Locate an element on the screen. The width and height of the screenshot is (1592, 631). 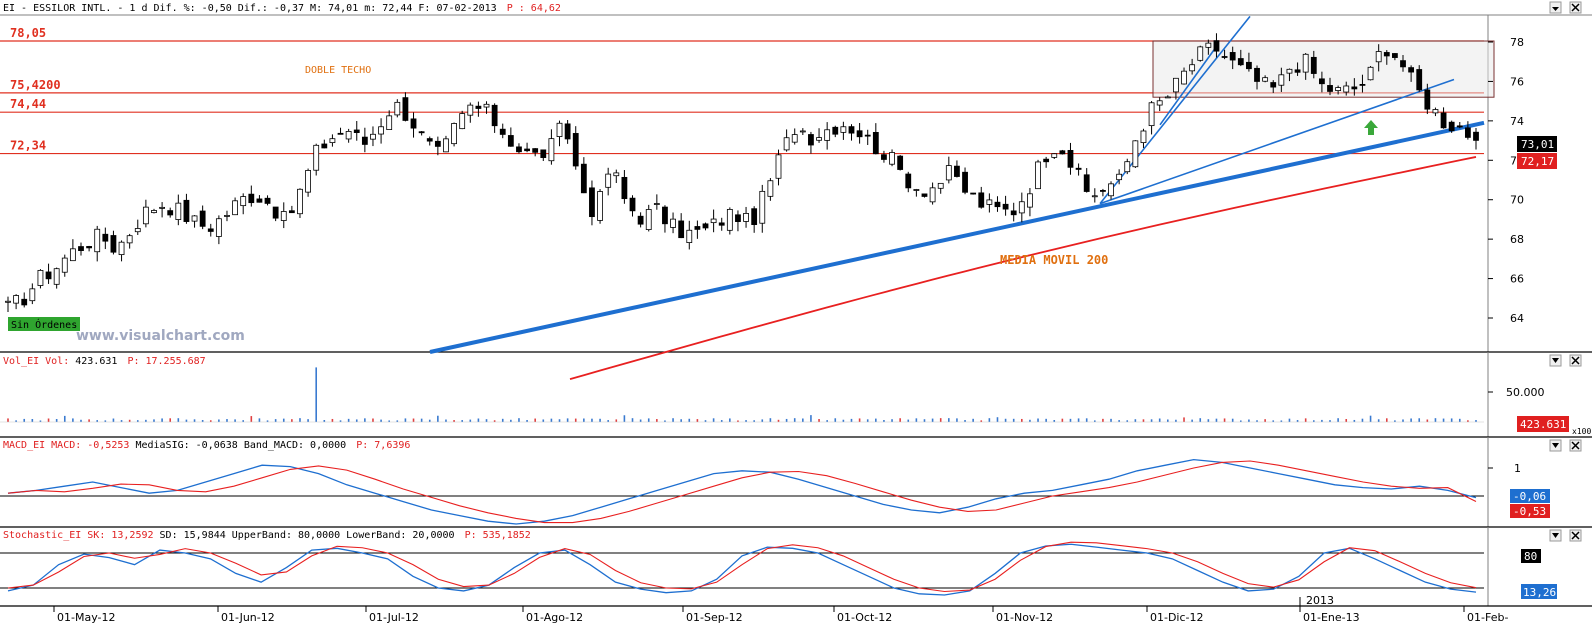
svg-text: 80 is located at coordinates (1530, 556).